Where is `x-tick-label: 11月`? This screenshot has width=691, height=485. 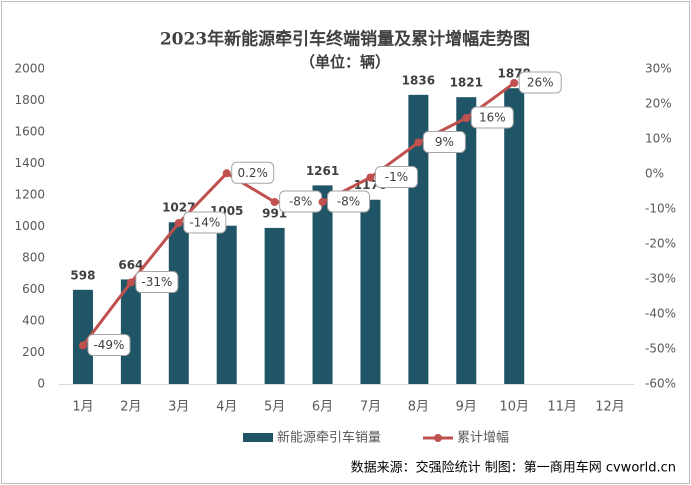
x-tick-label: 11月 is located at coordinates (562, 407).